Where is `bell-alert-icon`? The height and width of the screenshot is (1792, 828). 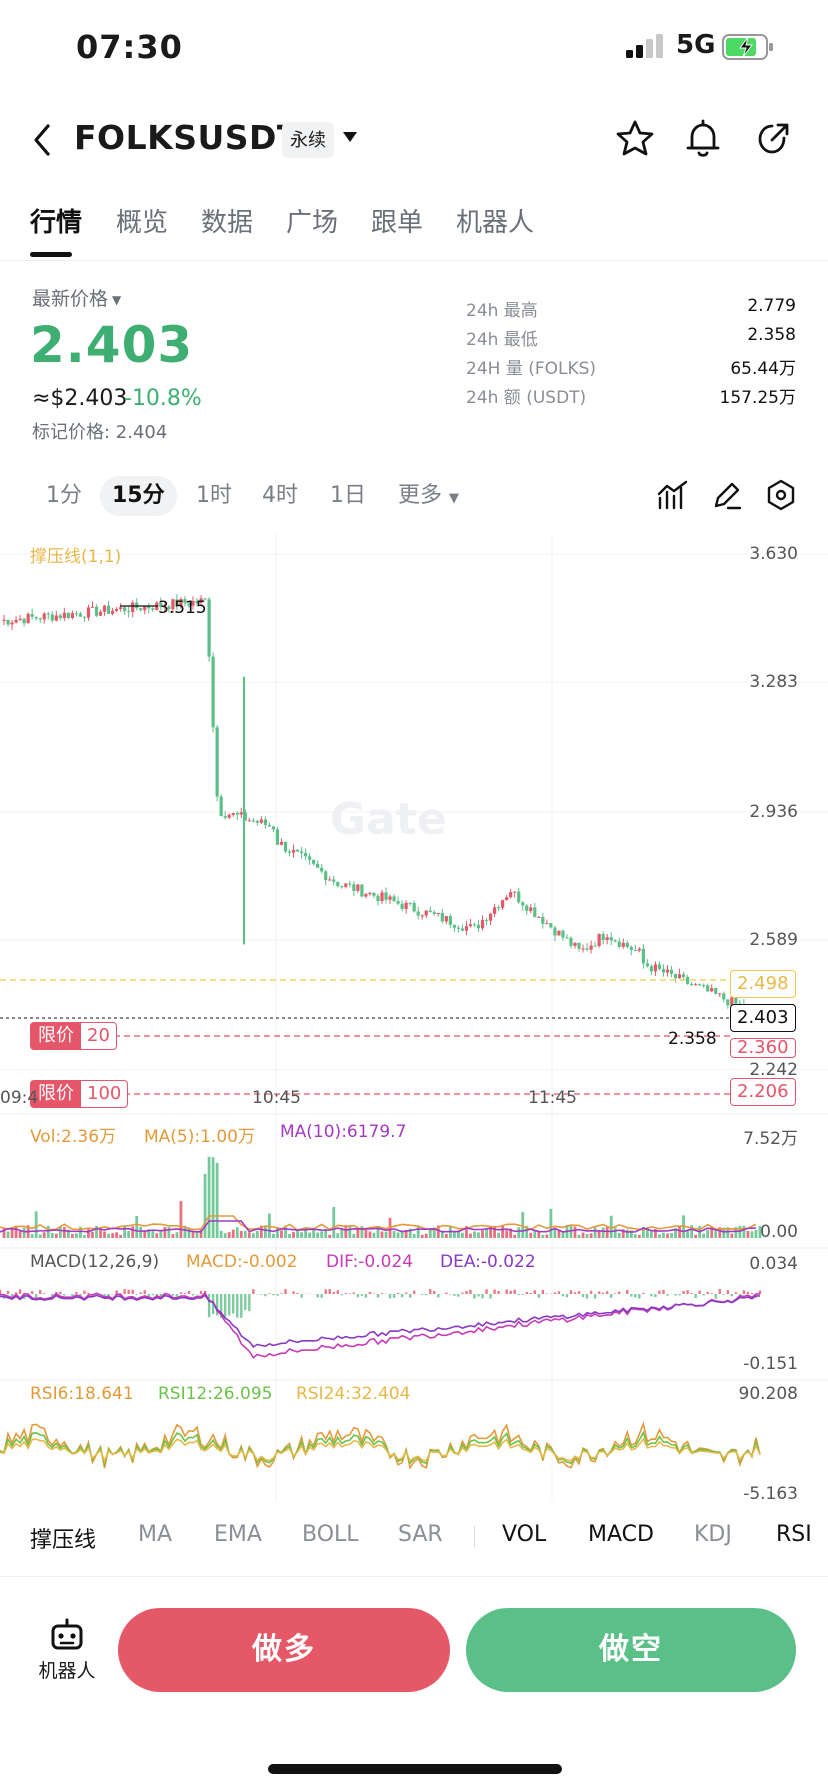
bell-alert-icon is located at coordinates (703, 139).